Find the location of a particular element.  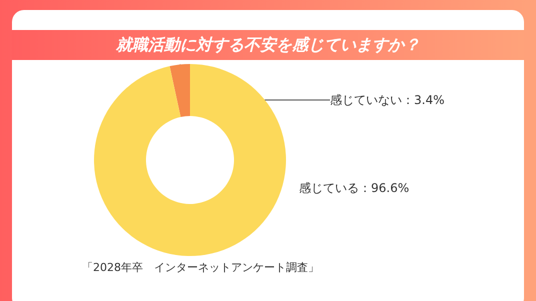

slice-label: 感じていない：3.4% is located at coordinates (387, 100).